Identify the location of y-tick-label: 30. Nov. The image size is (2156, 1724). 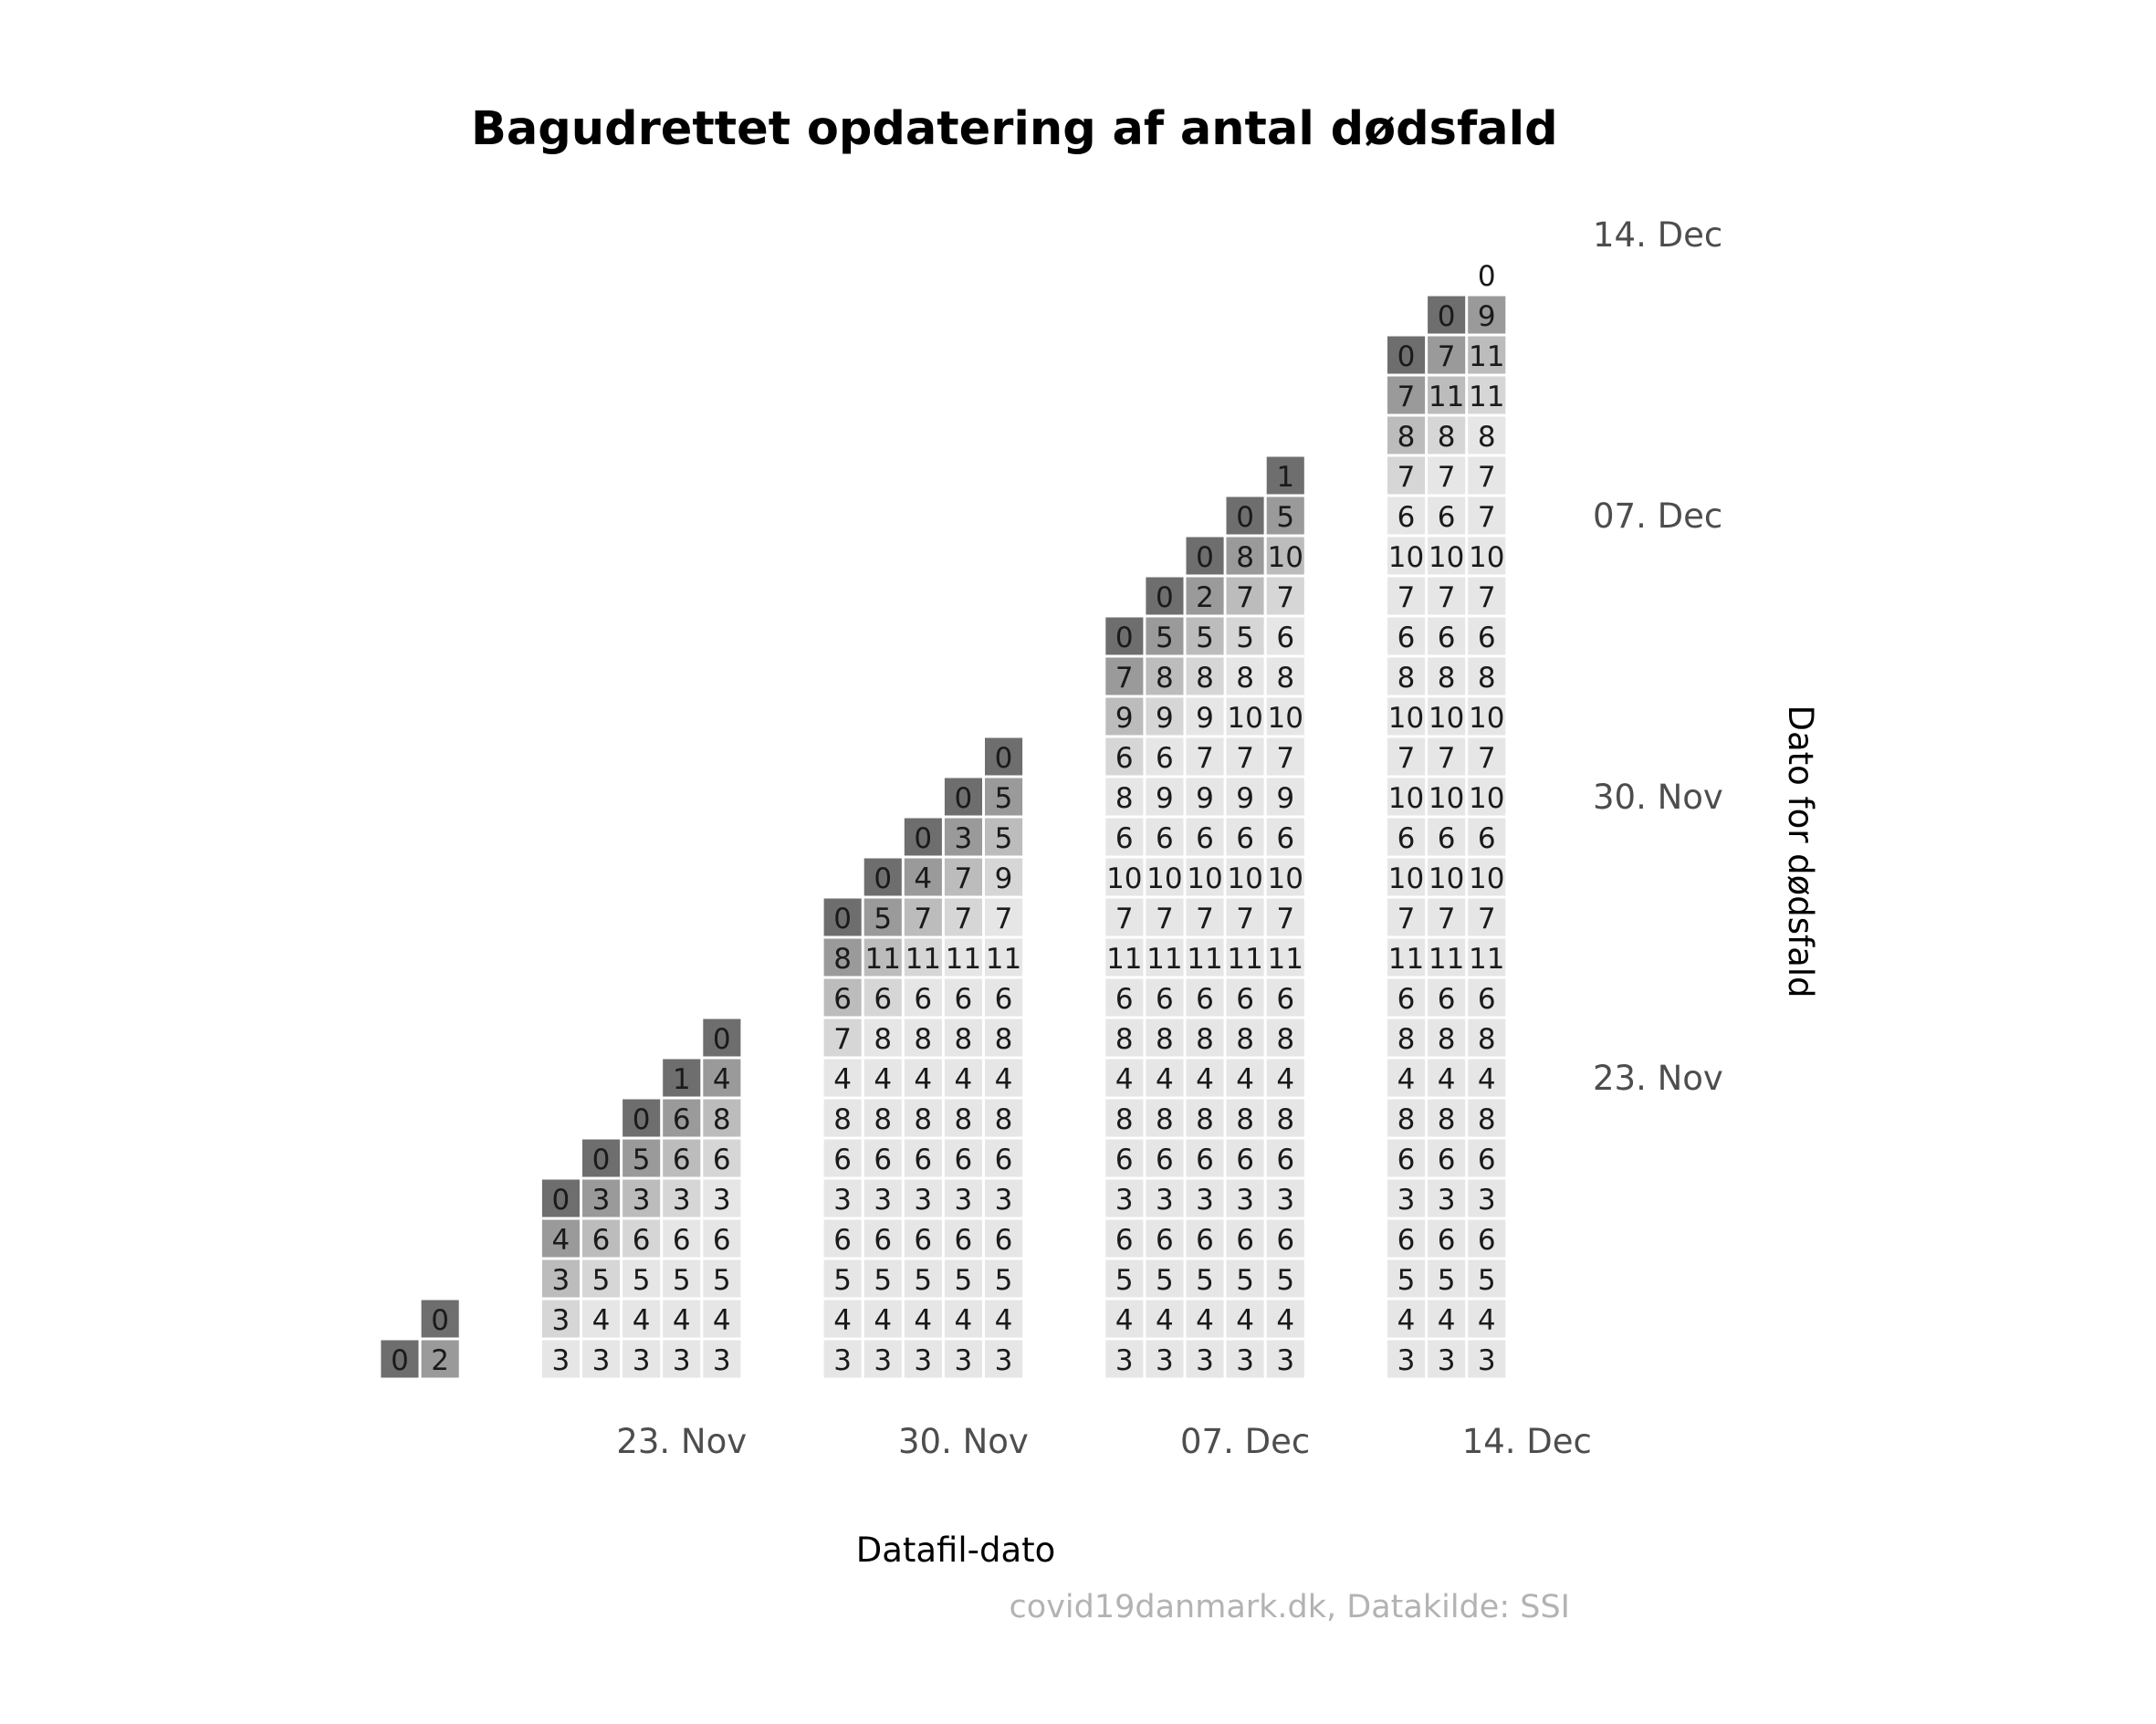
(1658, 797).